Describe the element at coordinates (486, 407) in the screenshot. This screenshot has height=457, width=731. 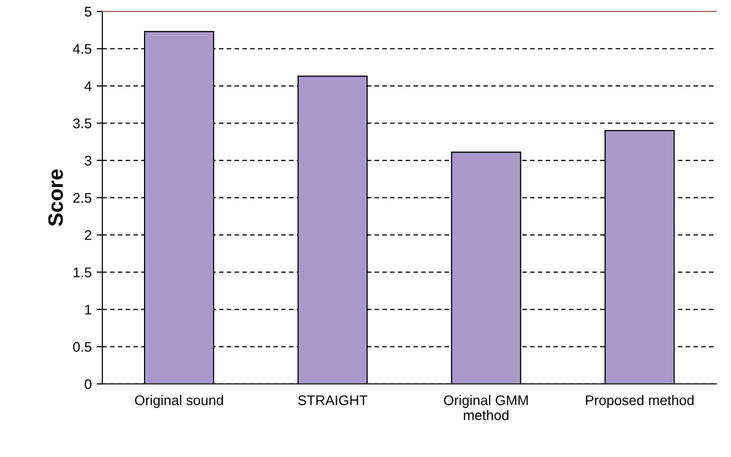
I see `x-tick-label: Original GMM method` at that location.